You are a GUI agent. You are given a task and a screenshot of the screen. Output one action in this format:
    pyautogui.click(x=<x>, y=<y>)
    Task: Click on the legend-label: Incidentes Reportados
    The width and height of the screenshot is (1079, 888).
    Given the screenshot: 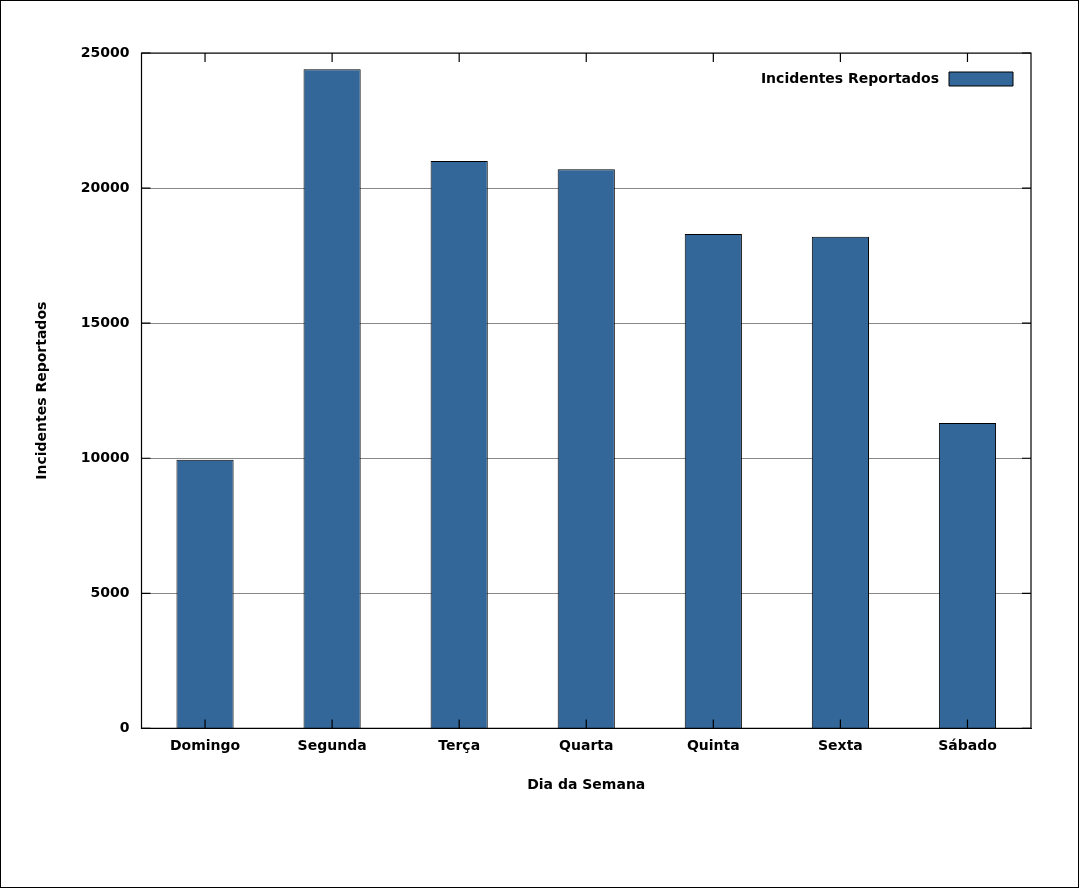 What is the action you would take?
    pyautogui.click(x=849, y=77)
    